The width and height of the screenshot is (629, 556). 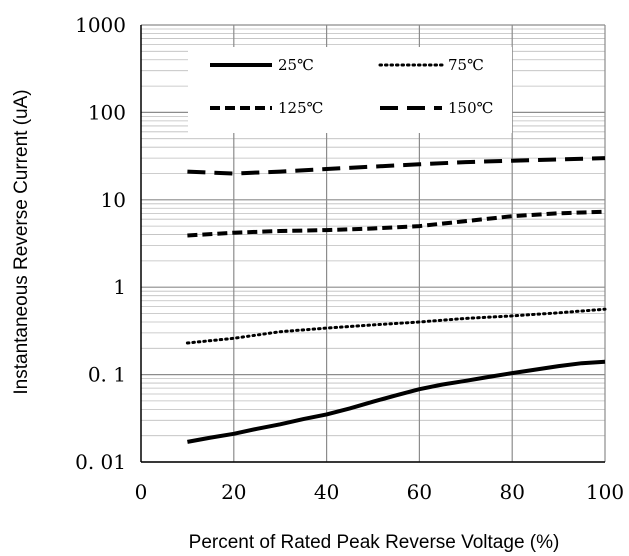 I want to click on legend: 25℃ 75℃ 125℃ 150℃, so click(x=350, y=90).